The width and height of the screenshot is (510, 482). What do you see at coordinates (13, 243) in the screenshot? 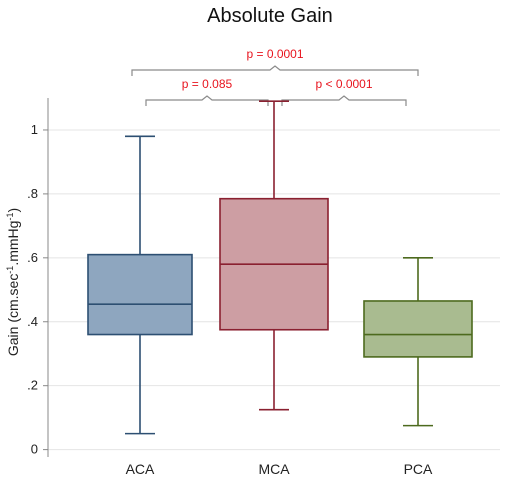
I see `y-label-mid: .mmHg` at bounding box center [13, 243].